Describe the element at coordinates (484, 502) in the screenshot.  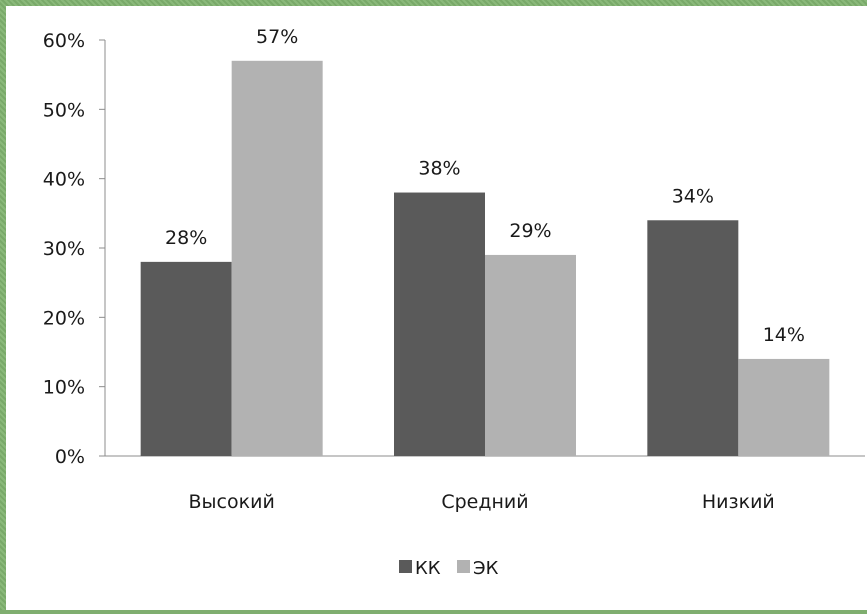
I see `category-label: Средний` at that location.